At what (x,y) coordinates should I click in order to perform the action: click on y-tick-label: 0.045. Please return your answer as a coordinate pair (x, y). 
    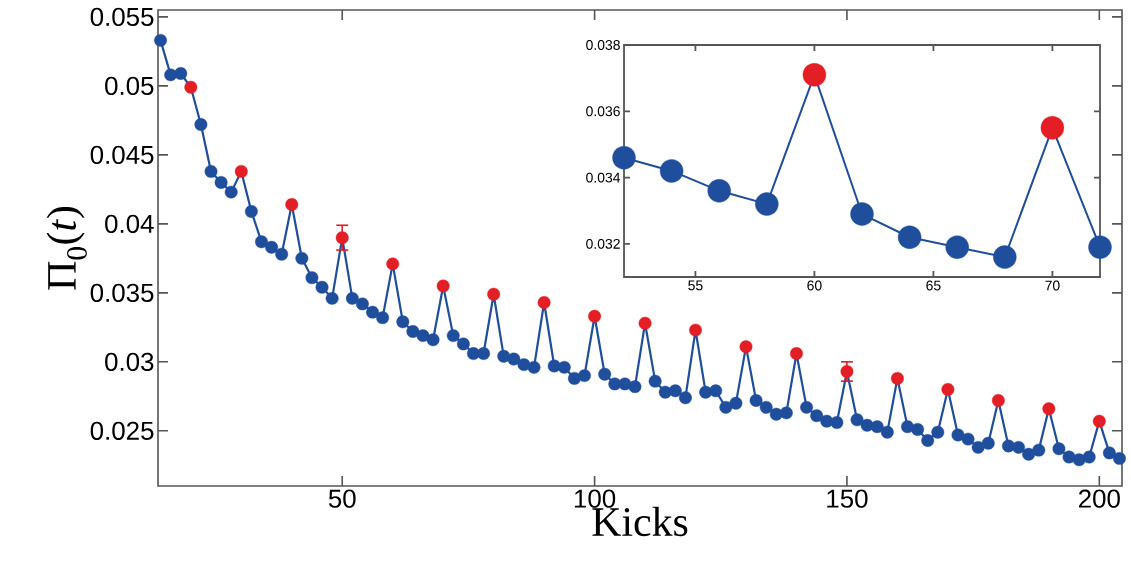
    Looking at the image, I should click on (122, 155).